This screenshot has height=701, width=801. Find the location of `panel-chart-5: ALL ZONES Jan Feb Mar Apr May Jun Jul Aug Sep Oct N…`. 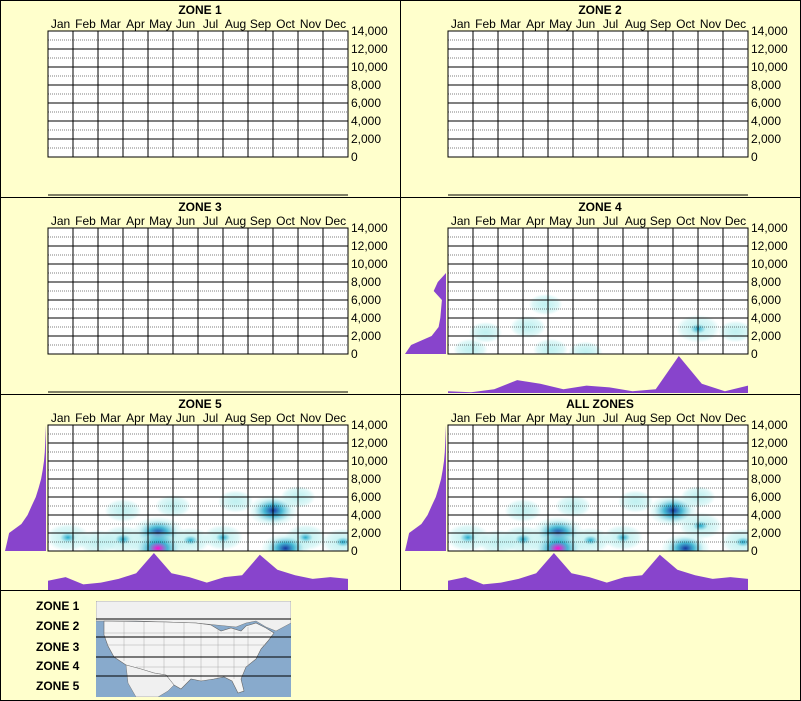

panel-chart-5: ALL ZONES Jan Feb Mar Apr May Jun Jul Aug Sep Oct N… is located at coordinates (596, 493).